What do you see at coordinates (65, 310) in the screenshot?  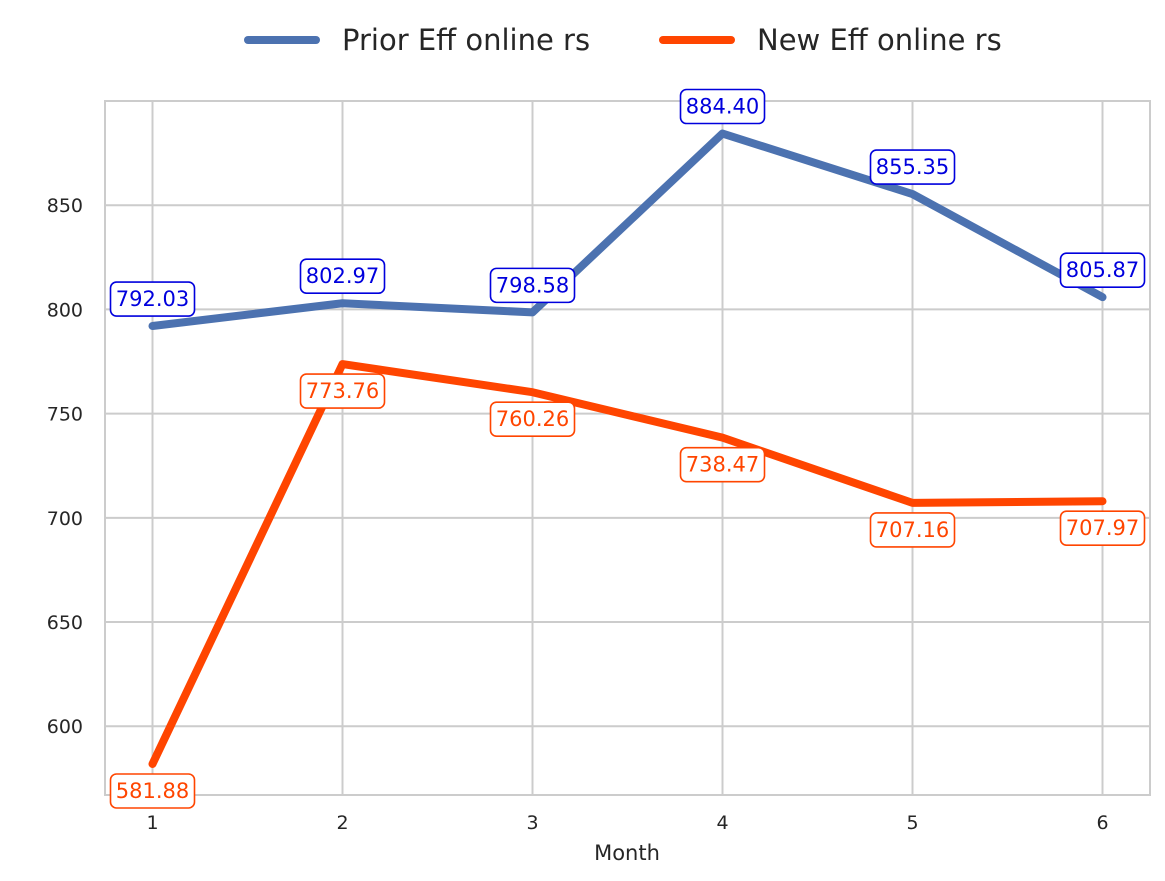 I see `y-tick-label: 800` at bounding box center [65, 310].